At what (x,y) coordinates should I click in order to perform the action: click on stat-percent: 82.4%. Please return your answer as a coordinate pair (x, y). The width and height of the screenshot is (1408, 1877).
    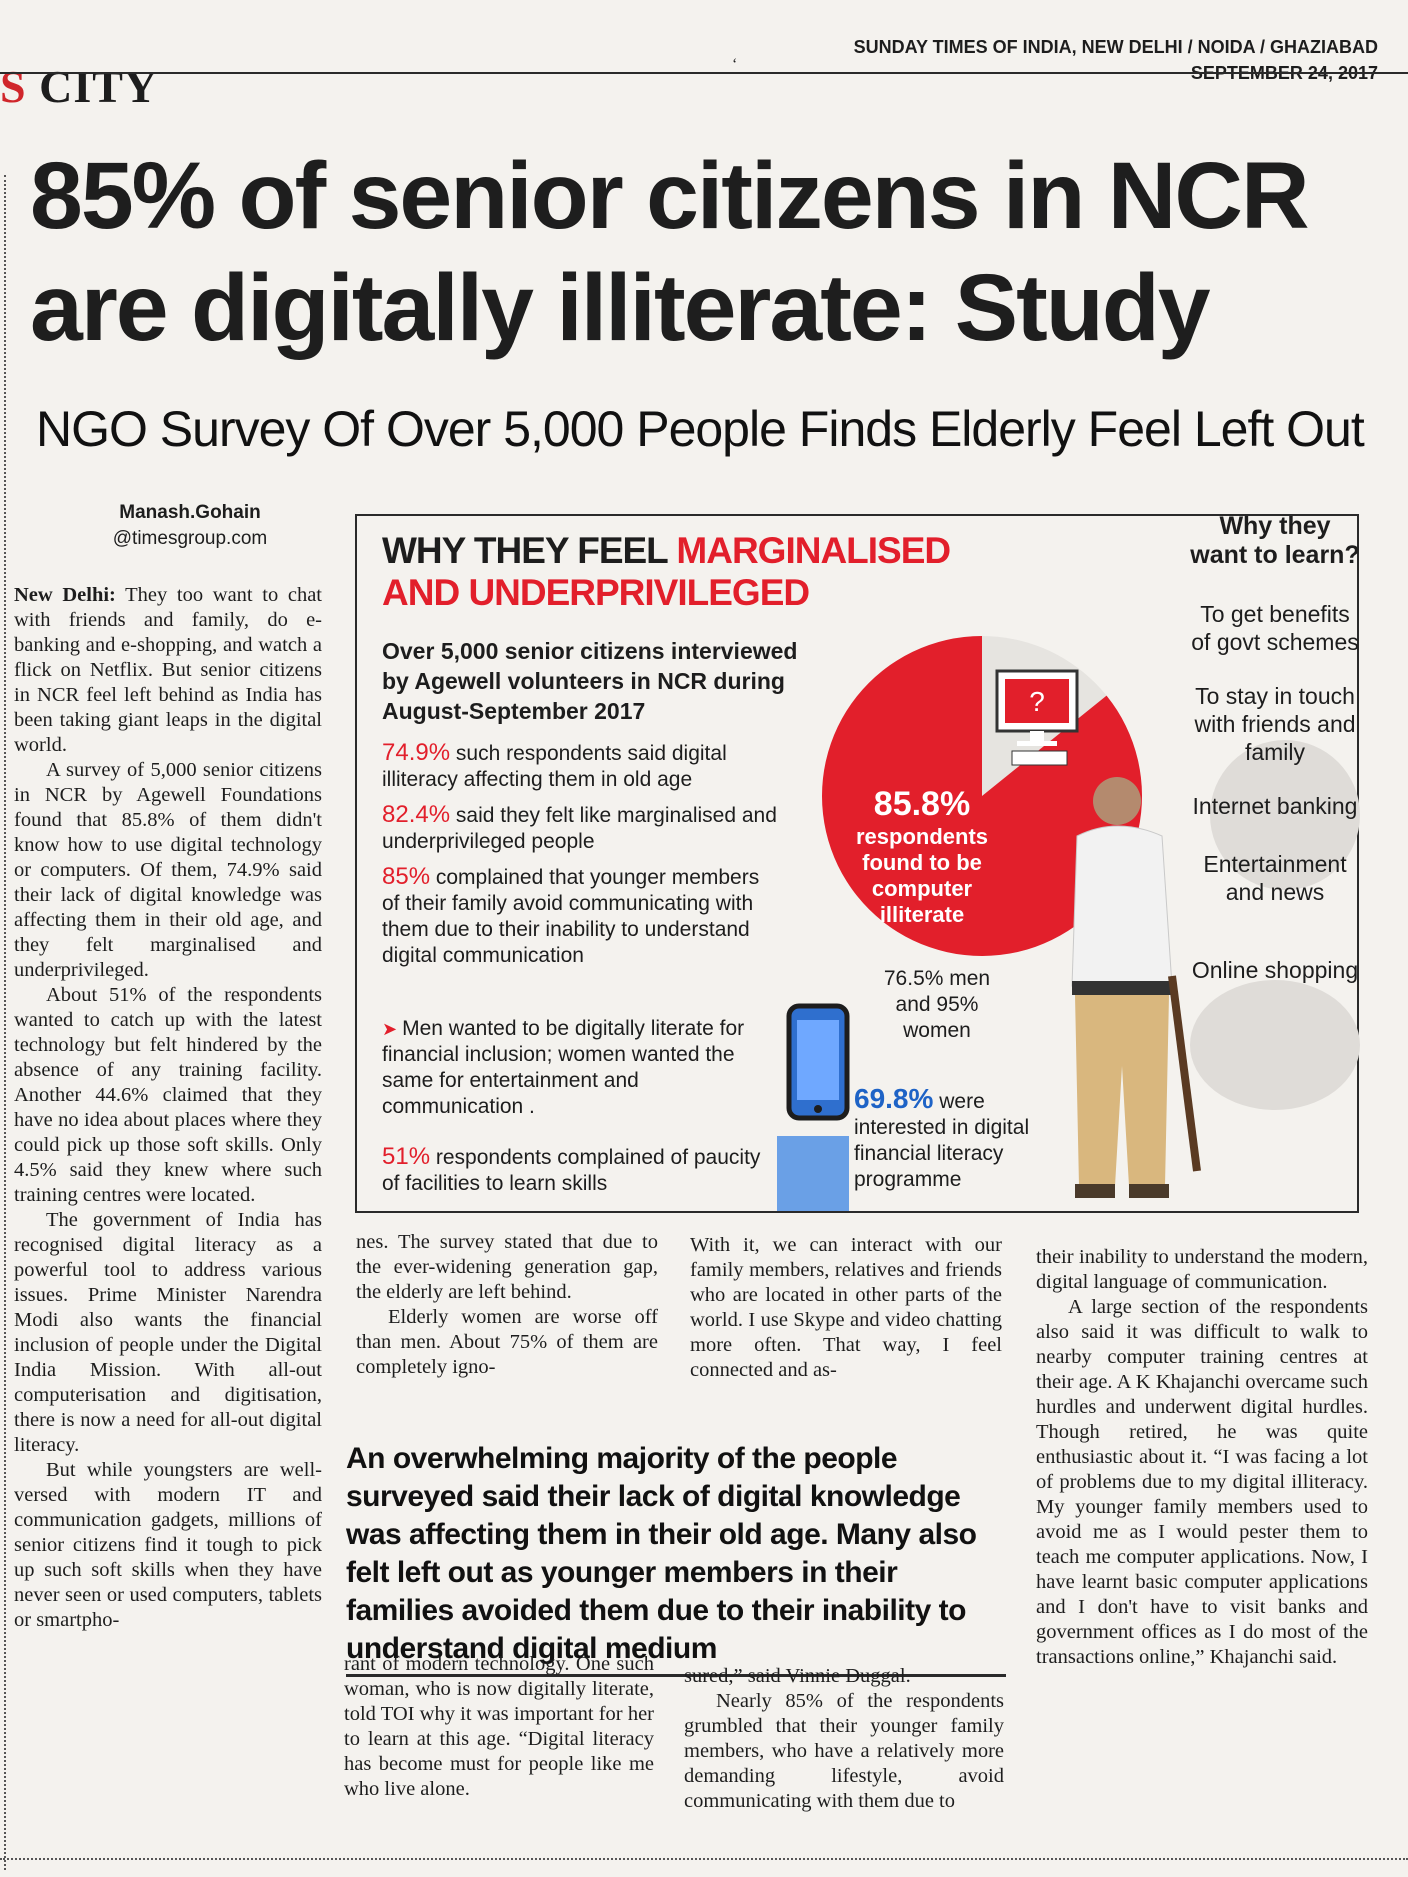
    Looking at the image, I should click on (416, 814).